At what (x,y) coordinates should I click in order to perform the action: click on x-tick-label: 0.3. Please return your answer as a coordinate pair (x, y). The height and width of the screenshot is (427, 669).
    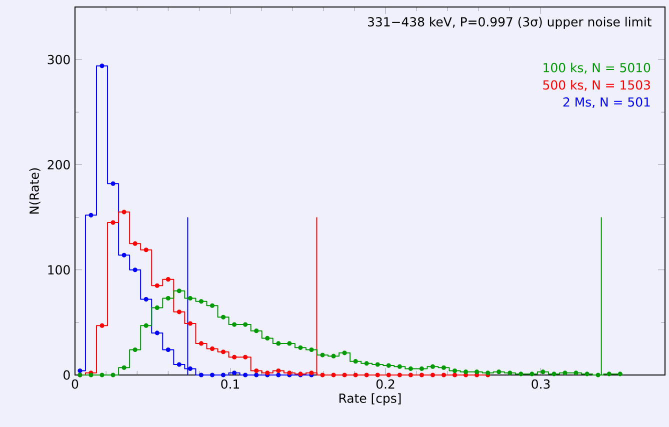
    Looking at the image, I should click on (541, 384).